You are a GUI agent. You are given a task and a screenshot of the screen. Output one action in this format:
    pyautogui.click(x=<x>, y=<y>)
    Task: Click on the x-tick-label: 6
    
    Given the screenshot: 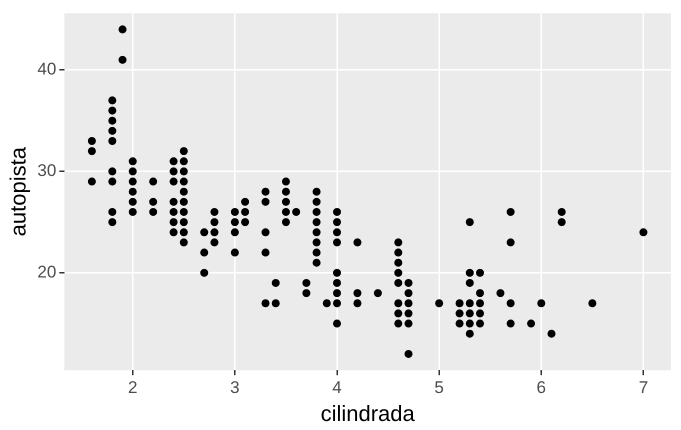 What is the action you would take?
    pyautogui.click(x=541, y=388)
    